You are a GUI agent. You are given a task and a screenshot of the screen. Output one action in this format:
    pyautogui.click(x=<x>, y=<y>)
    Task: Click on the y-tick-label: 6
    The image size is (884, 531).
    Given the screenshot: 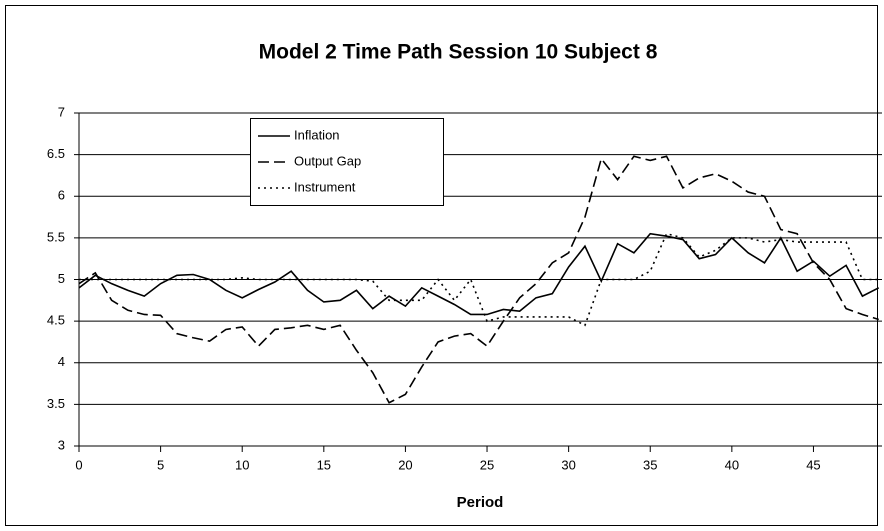 What is the action you would take?
    pyautogui.click(x=61, y=195)
    